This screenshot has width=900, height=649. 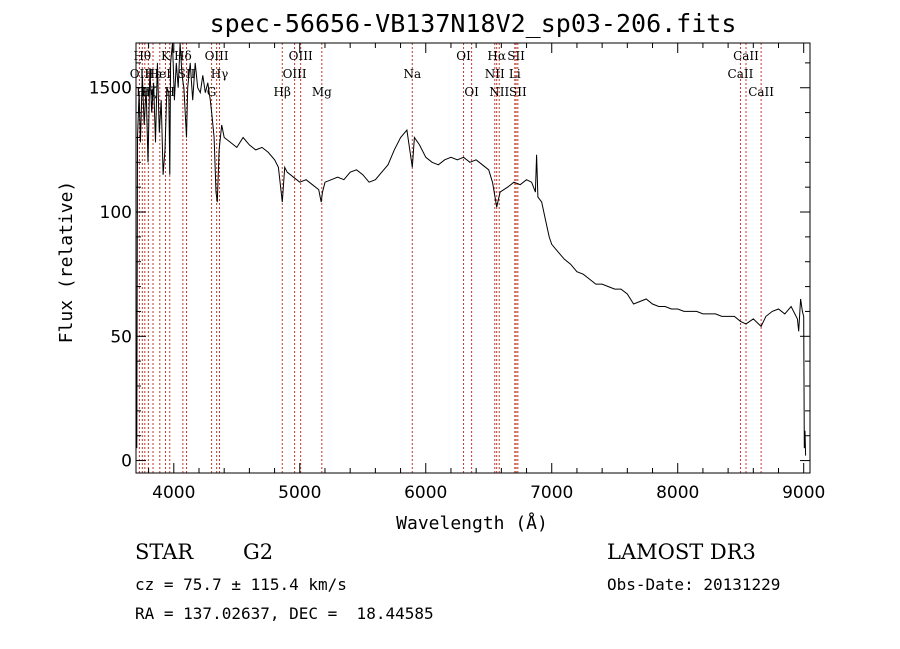 I want to click on y-tick-label: 0, so click(x=126, y=462).